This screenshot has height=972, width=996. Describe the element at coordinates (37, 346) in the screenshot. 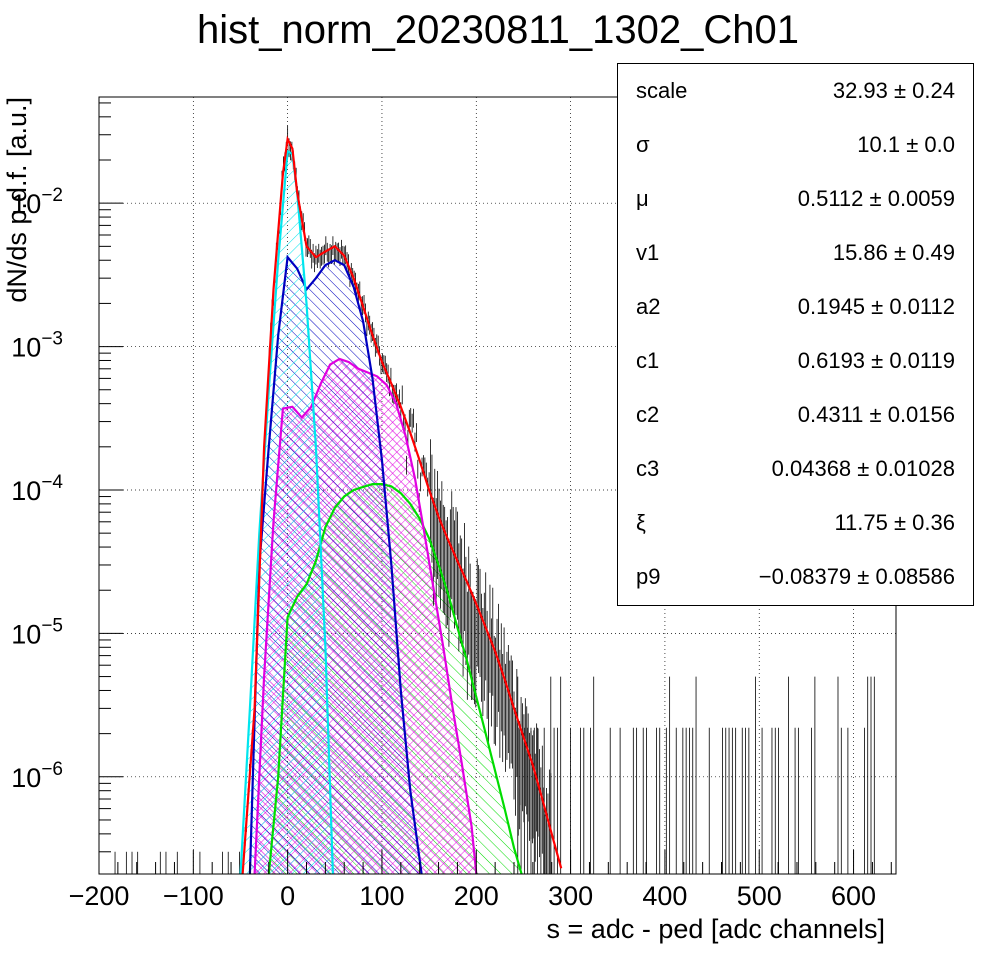

I see `y-tick-label: 10⁻³` at that location.